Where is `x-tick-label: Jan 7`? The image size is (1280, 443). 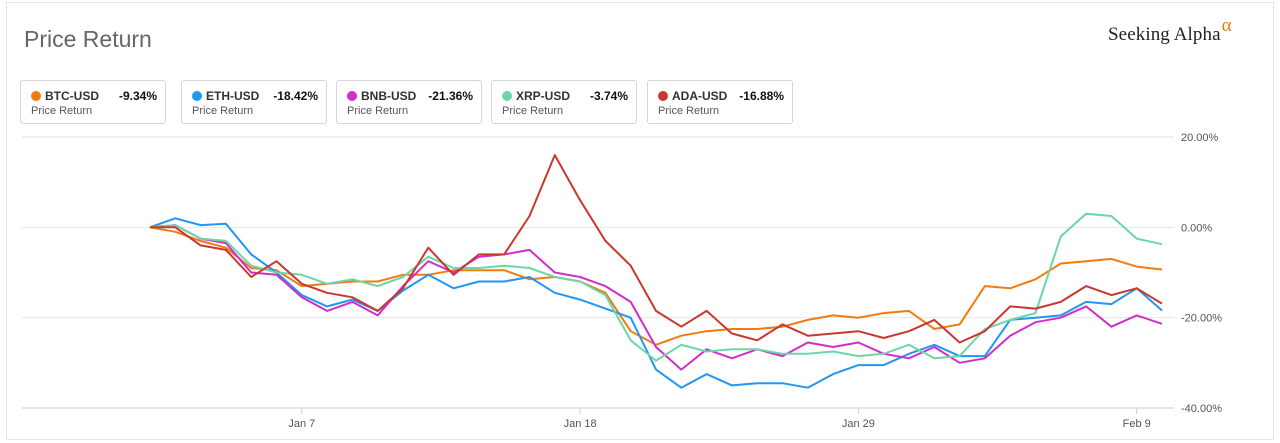
x-tick-label: Jan 7 is located at coordinates (301, 424).